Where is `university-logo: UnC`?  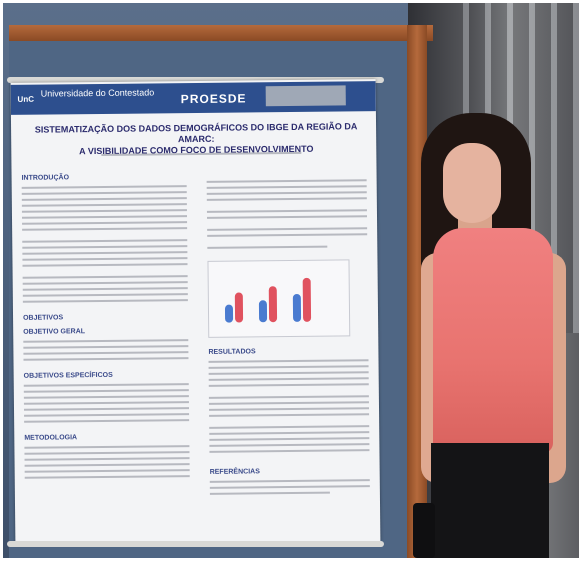
university-logo: UnC is located at coordinates (26, 100).